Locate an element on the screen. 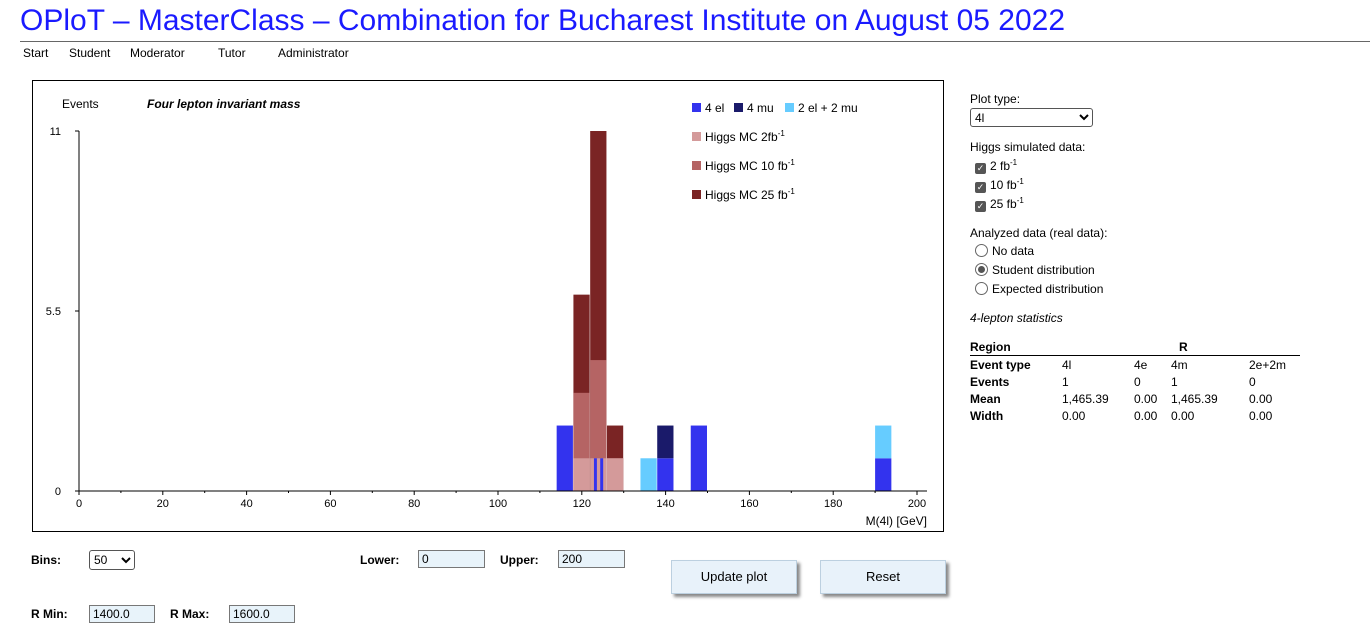 The image size is (1370, 637). stats-row-events: Events 1 0 1 0 is located at coordinates (1135, 381).